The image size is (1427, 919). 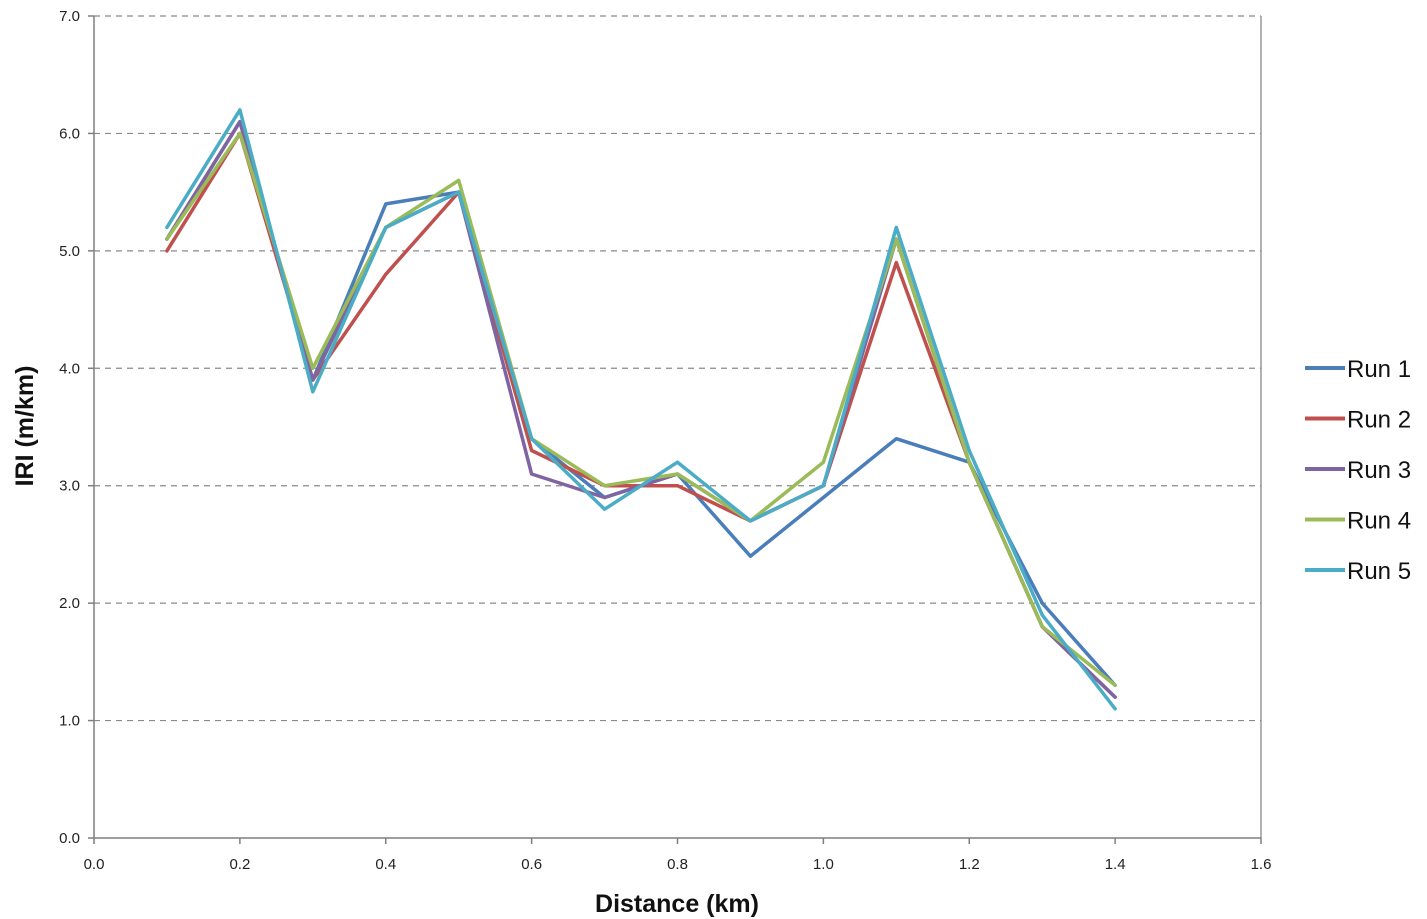 I want to click on y-tick-label: 0.0, so click(x=69, y=838).